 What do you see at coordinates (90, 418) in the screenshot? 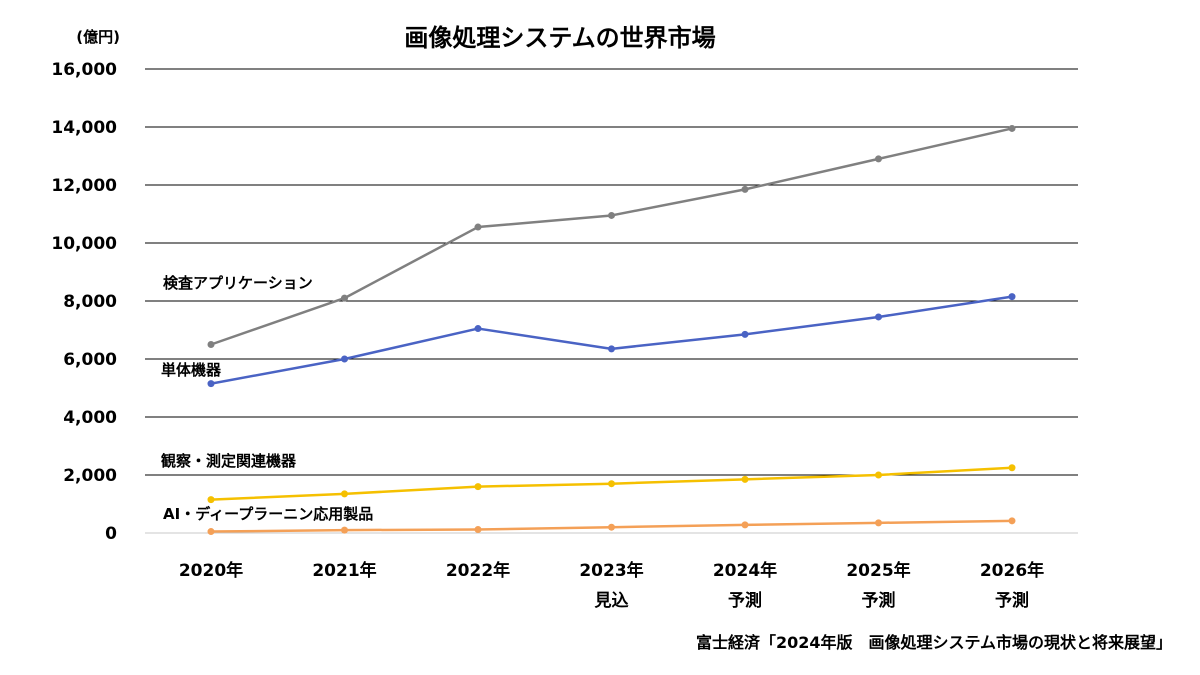
I see `y-tick-label: 4,000` at bounding box center [90, 418].